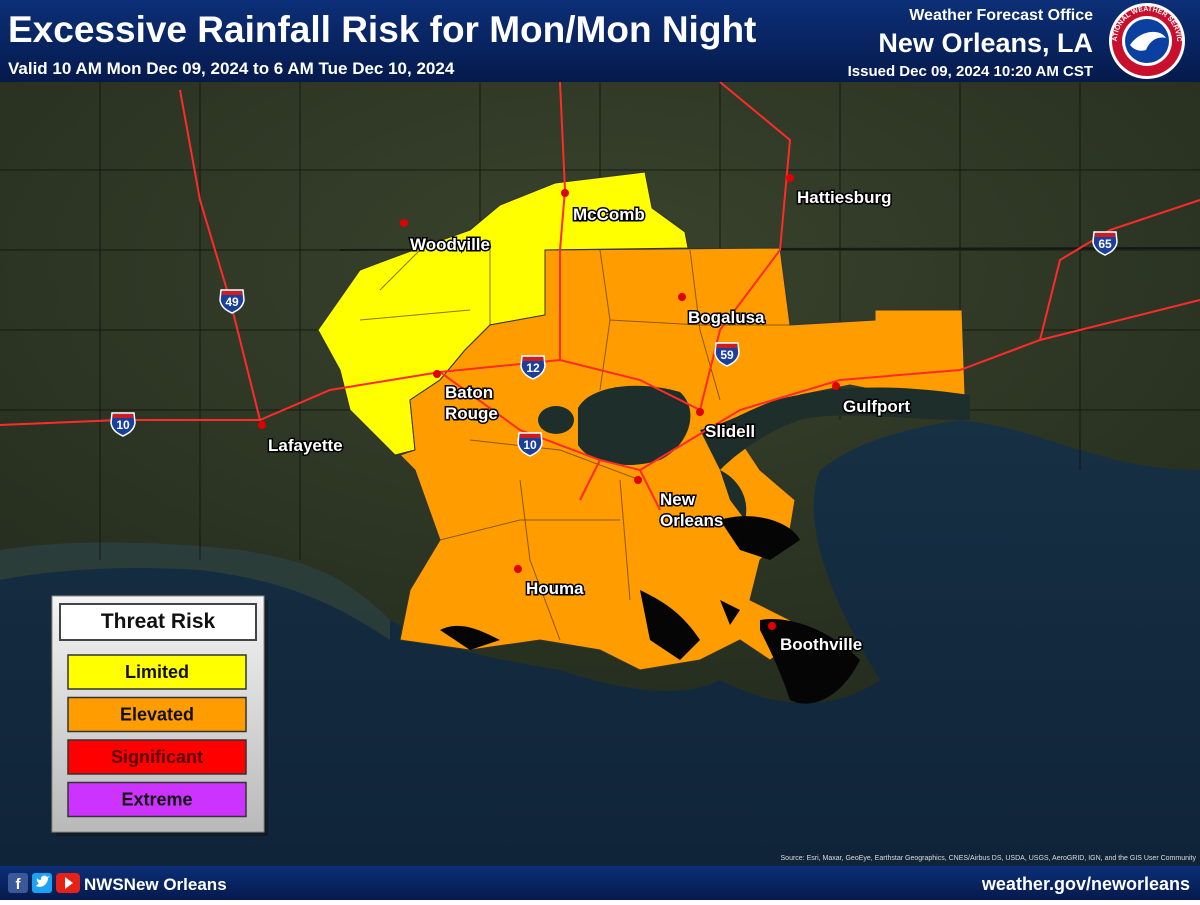  Describe the element at coordinates (44, 883) in the screenshot. I see `social-icons: f` at that location.